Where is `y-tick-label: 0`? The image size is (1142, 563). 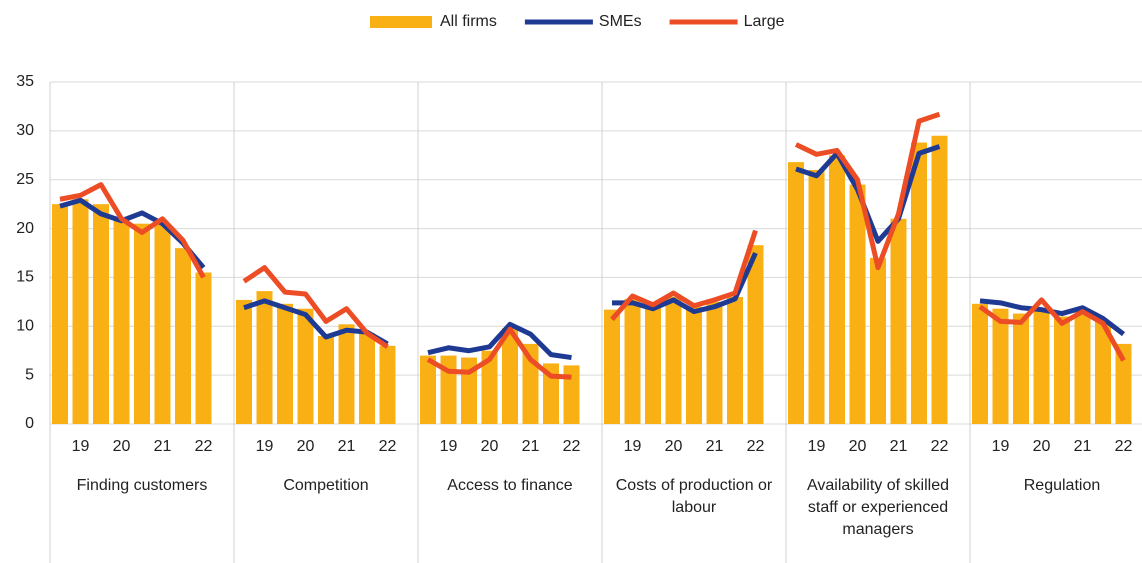
y-tick-label: 0 is located at coordinates (29, 423).